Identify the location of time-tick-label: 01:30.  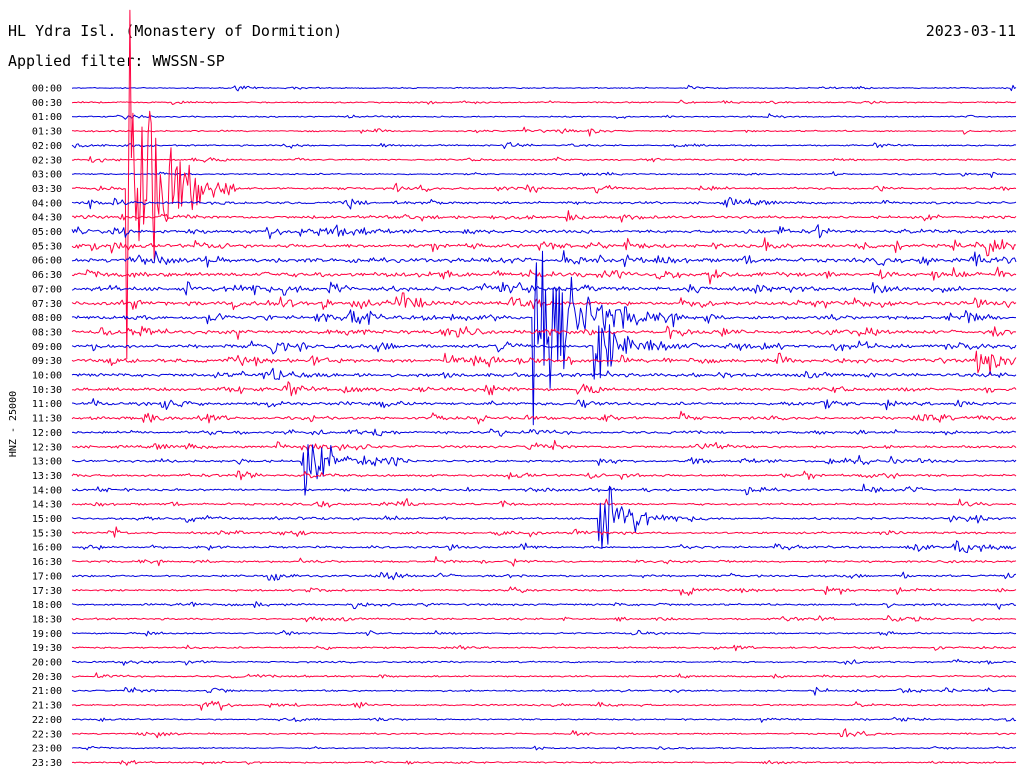
(47, 132).